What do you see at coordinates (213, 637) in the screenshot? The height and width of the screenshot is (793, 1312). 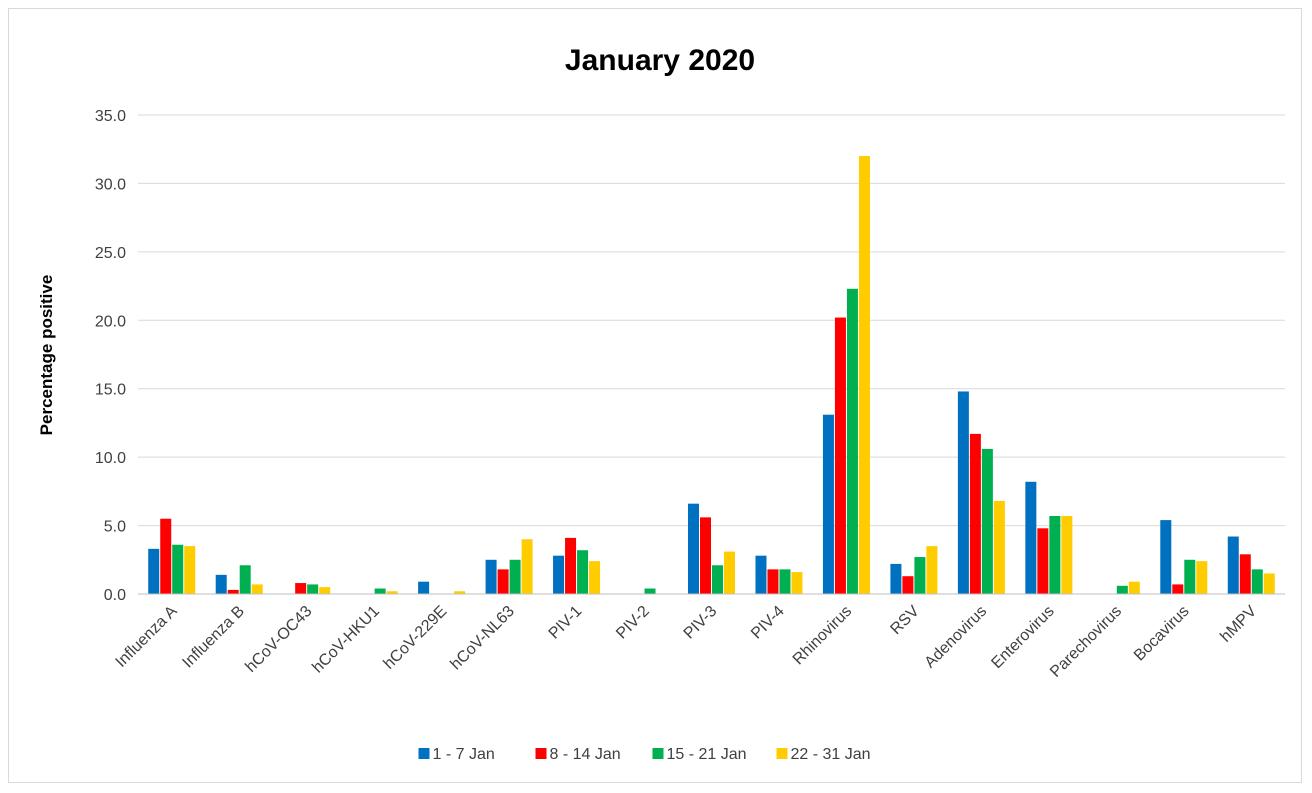 I see `x-tick-label: Influenza B` at bounding box center [213, 637].